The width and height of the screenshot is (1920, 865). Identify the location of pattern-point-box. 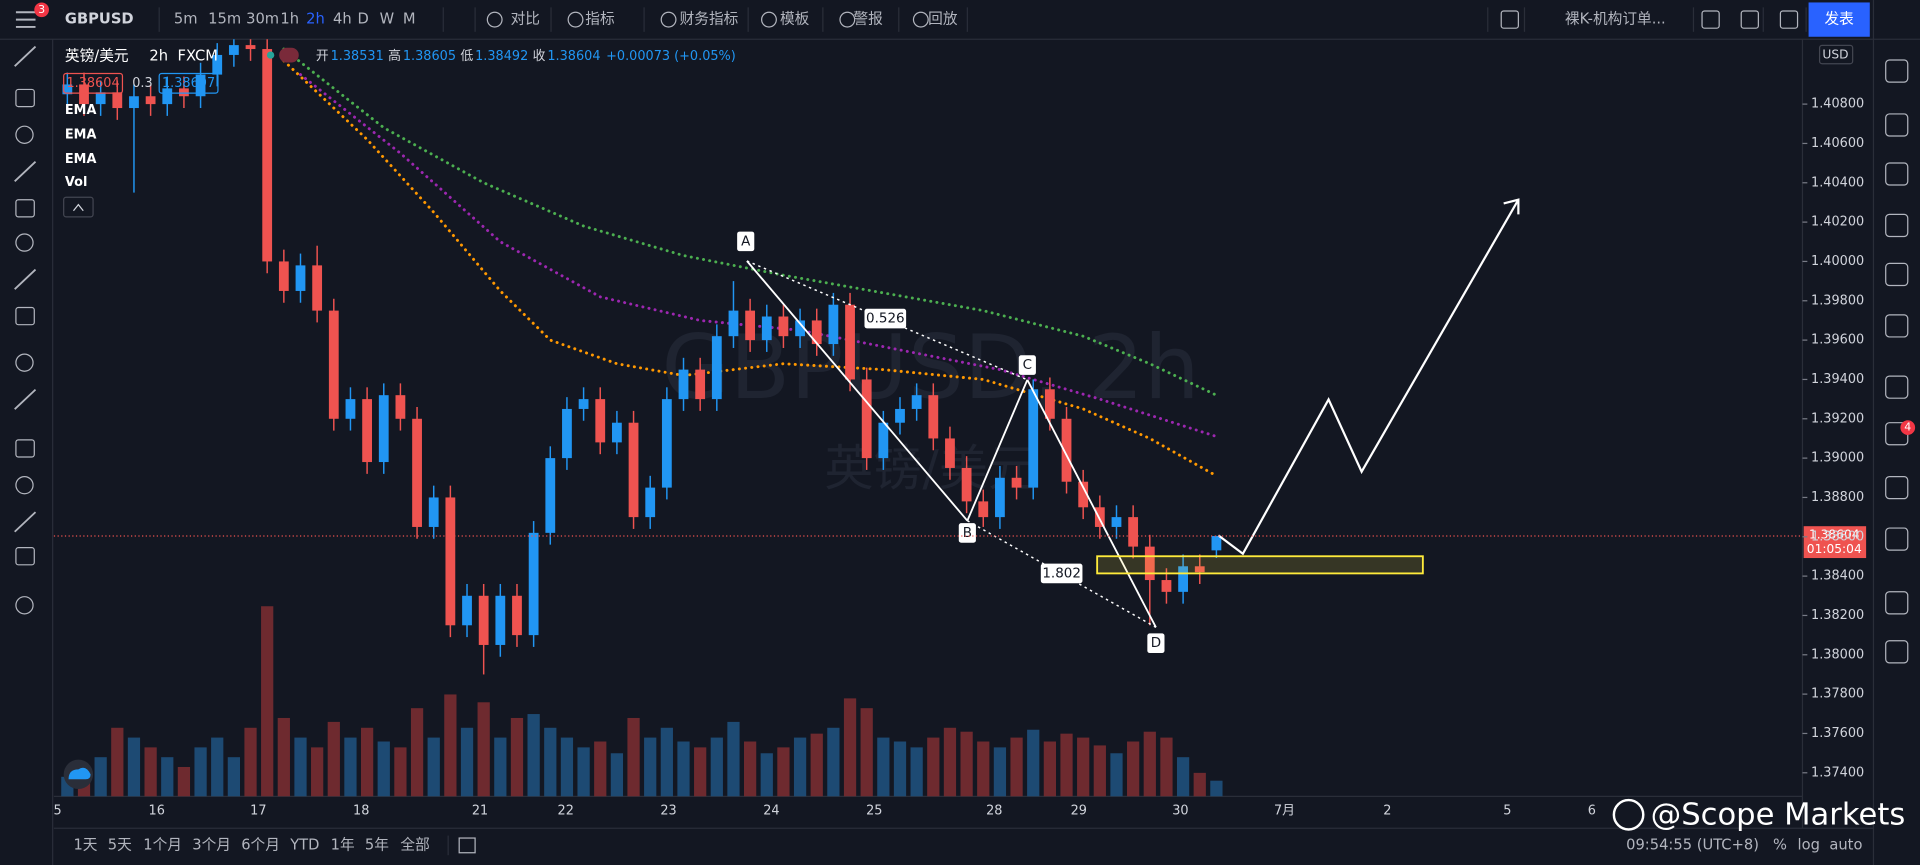
(746, 241).